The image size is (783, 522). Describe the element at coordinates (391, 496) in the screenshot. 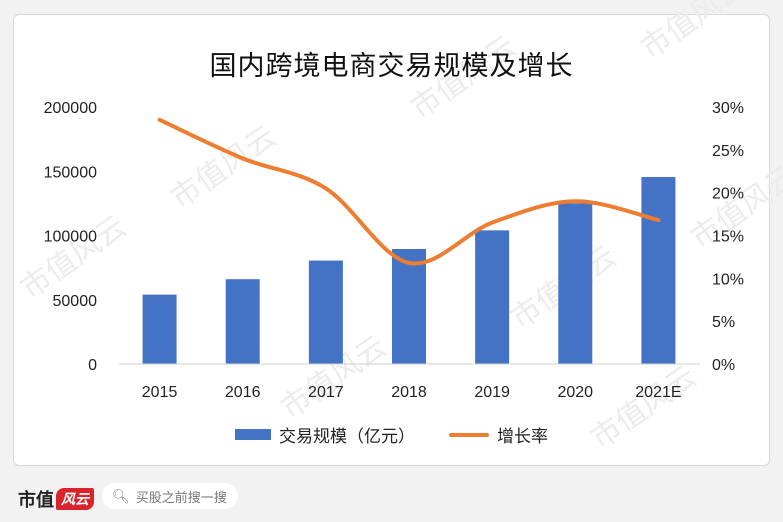

I see `footer-bar: 市值 风云 🔍︎ 买股之前搜一搜` at that location.